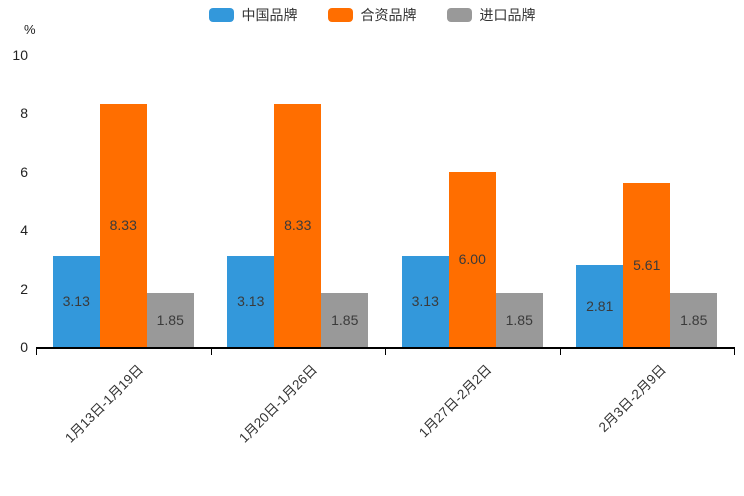 Image resolution: width=744 pixels, height=496 pixels. Describe the element at coordinates (455, 401) in the screenshot. I see `x-category-label: 1月27日-2月2日` at that location.